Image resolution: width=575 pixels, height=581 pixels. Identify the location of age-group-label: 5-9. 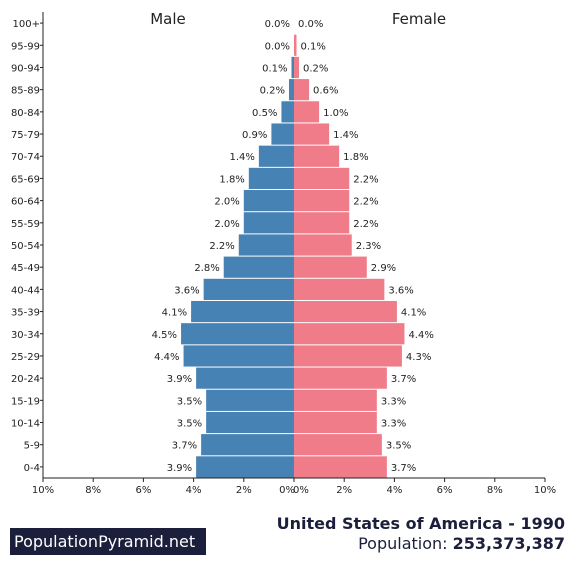
(32, 446).